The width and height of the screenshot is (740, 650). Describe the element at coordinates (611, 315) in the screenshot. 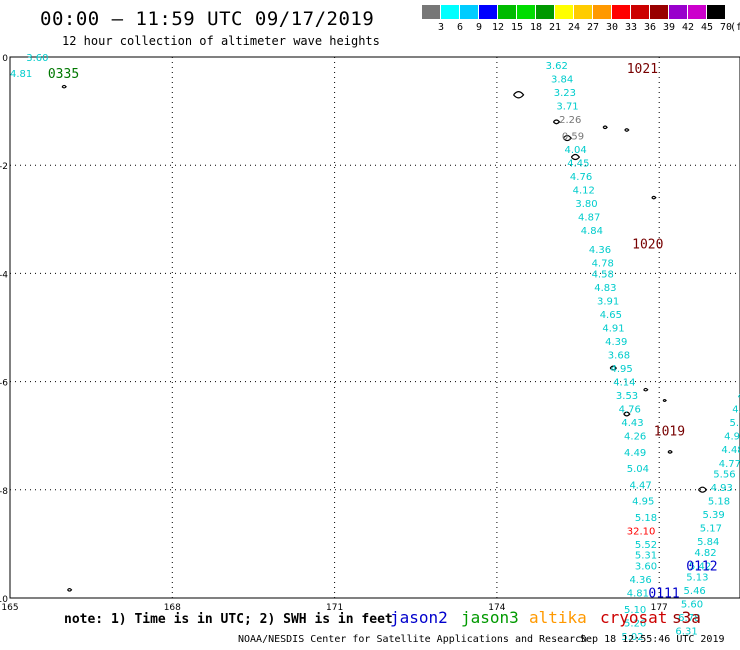

I see `wave-height-value: 4.65` at that location.